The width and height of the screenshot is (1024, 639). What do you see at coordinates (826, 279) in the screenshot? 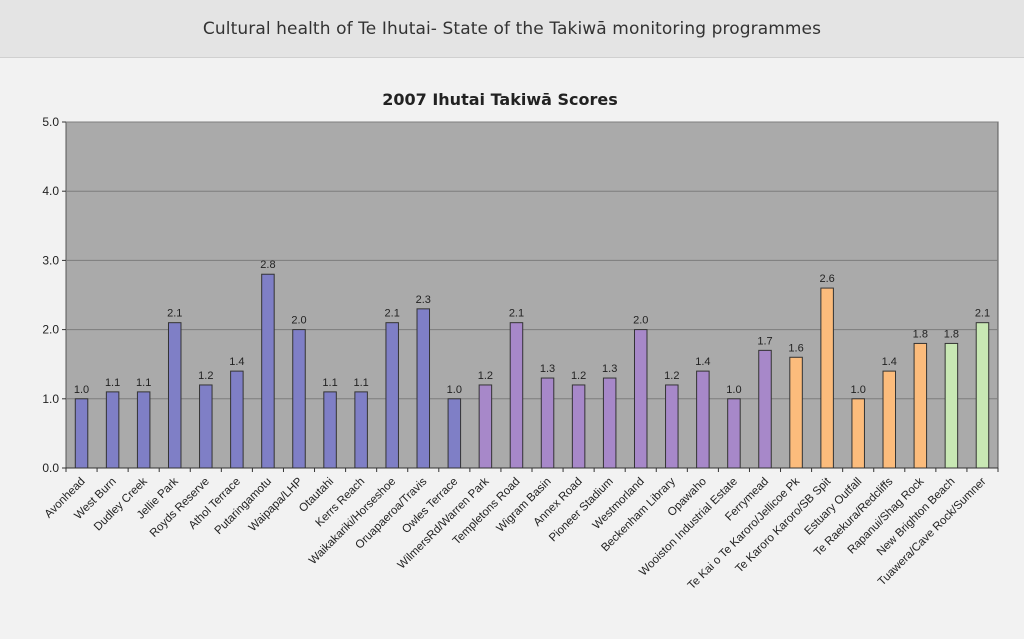
I see `data-label: 2.6` at bounding box center [826, 279].